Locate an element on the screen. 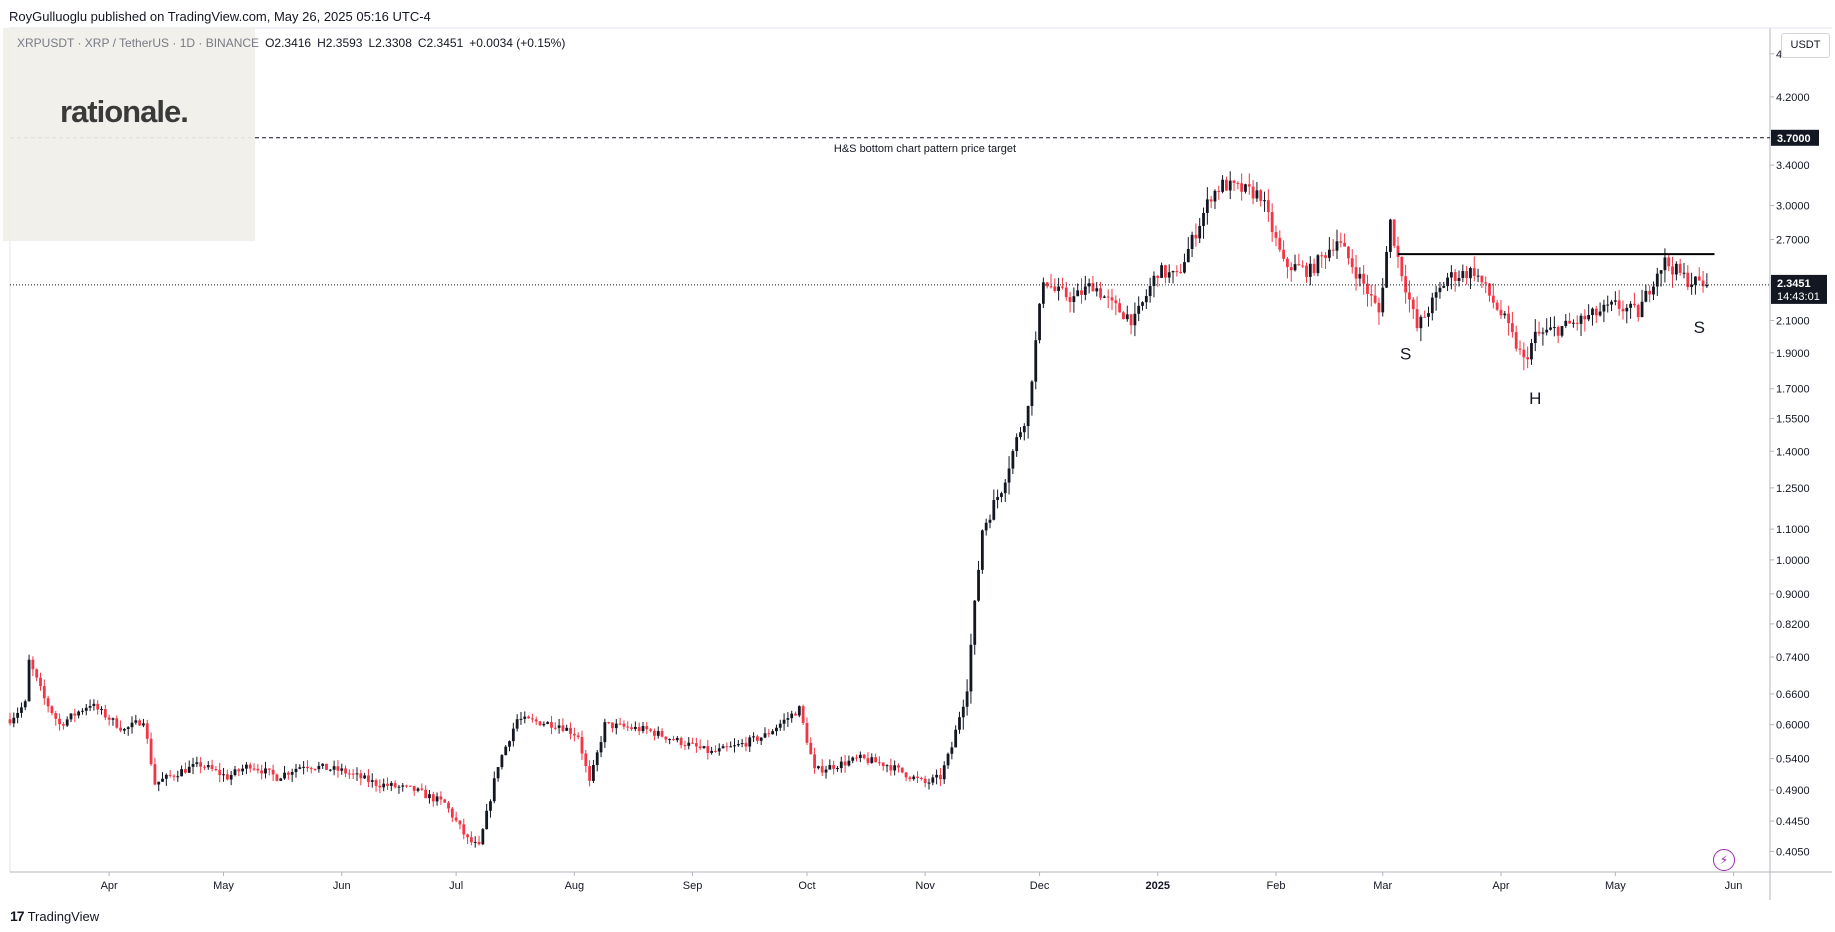 The width and height of the screenshot is (1835, 932). lightning-bolt-icon: ⚡ is located at coordinates (1724, 860).